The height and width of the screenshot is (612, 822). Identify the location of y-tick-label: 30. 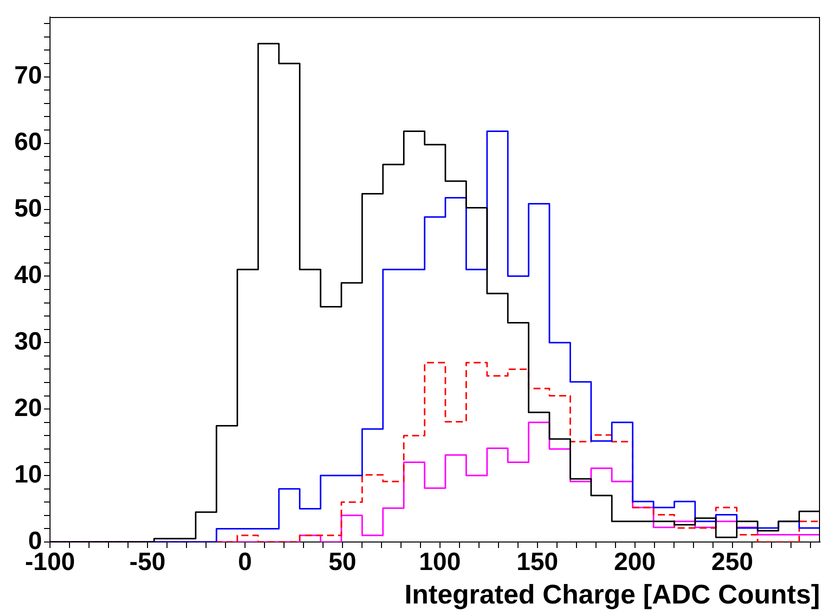
(28, 342).